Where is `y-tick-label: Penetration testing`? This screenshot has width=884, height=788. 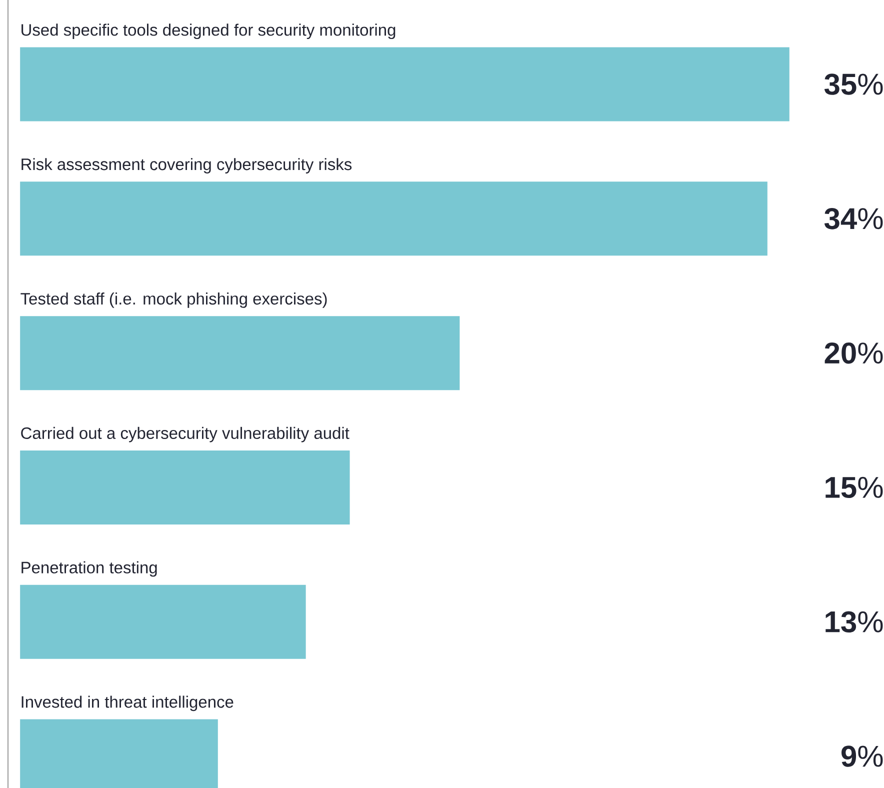 y-tick-label: Penetration testing is located at coordinates (89, 569).